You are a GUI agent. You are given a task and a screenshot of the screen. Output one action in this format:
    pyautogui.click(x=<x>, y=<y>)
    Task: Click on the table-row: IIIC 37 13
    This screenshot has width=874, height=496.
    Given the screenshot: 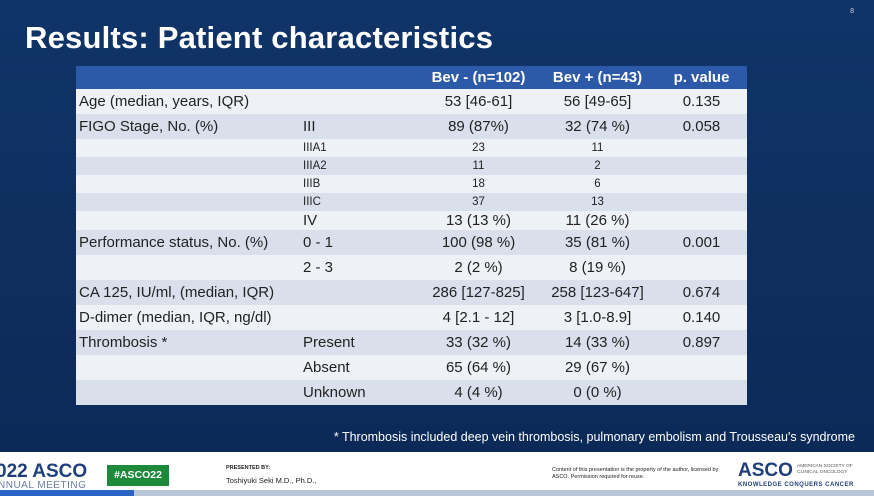 What is the action you would take?
    pyautogui.click(x=411, y=202)
    